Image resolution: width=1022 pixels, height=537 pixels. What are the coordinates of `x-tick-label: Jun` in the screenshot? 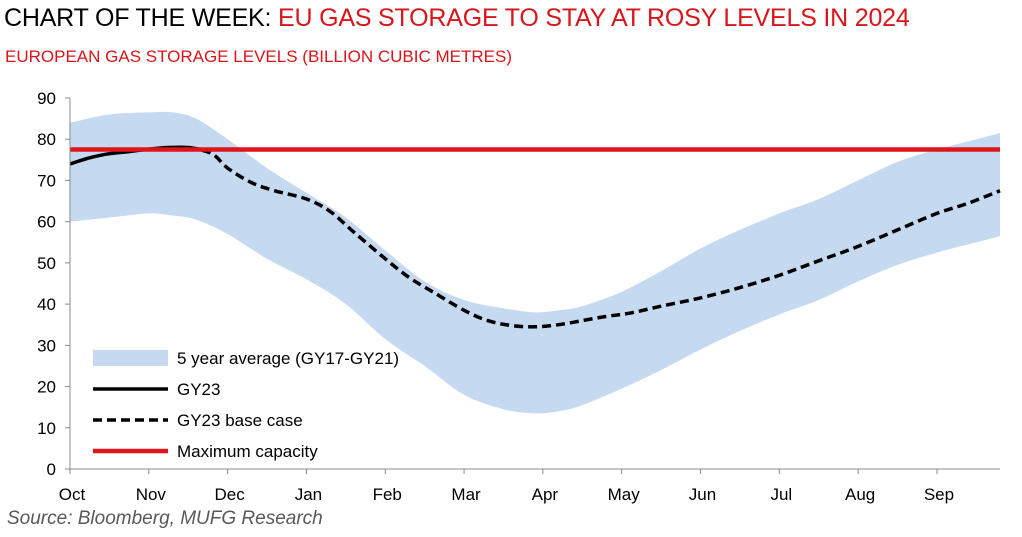 It's located at (702, 494).